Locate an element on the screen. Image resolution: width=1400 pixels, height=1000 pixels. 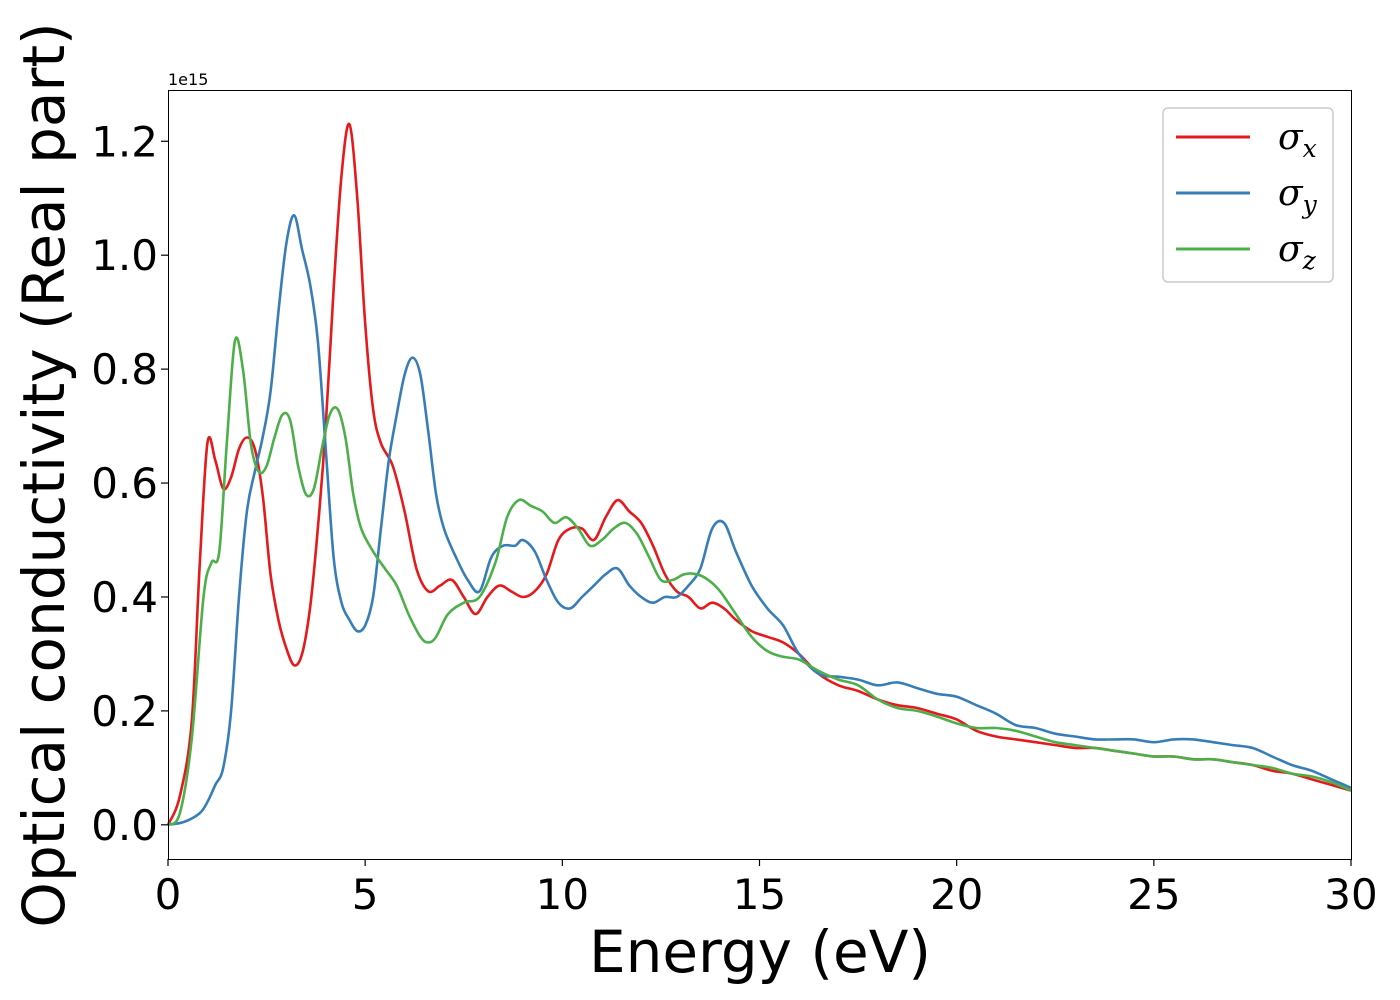
x-axis-label: Energy (eV) is located at coordinates (760, 952).